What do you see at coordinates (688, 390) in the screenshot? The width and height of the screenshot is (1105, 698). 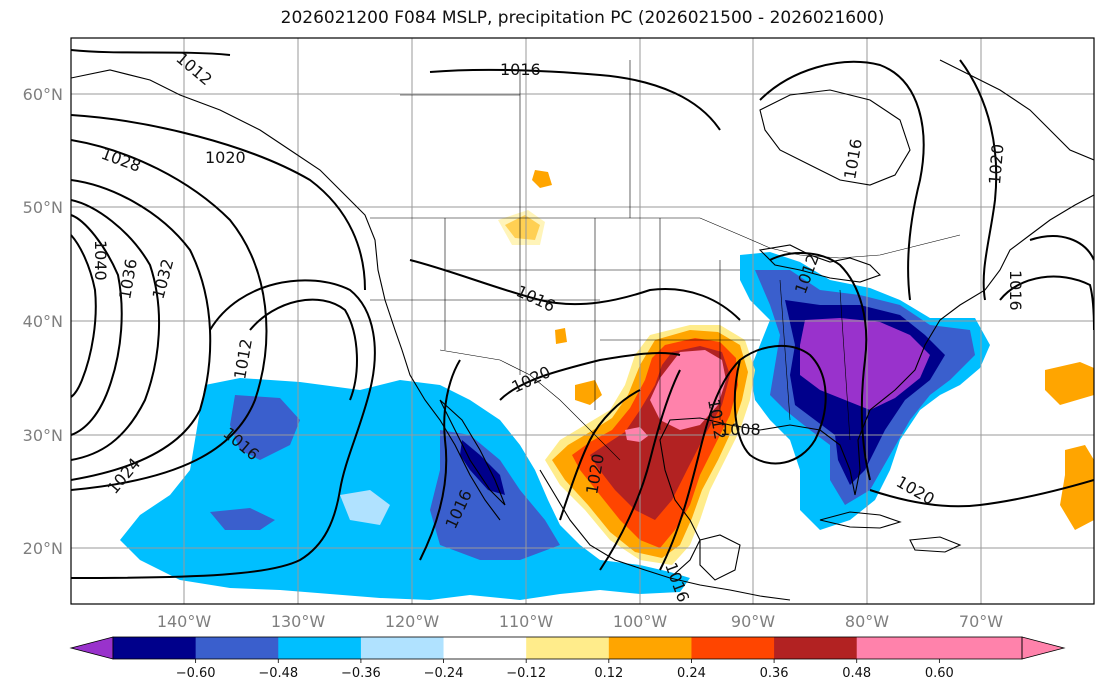 I see `precip-central-pink` at bounding box center [688, 390].